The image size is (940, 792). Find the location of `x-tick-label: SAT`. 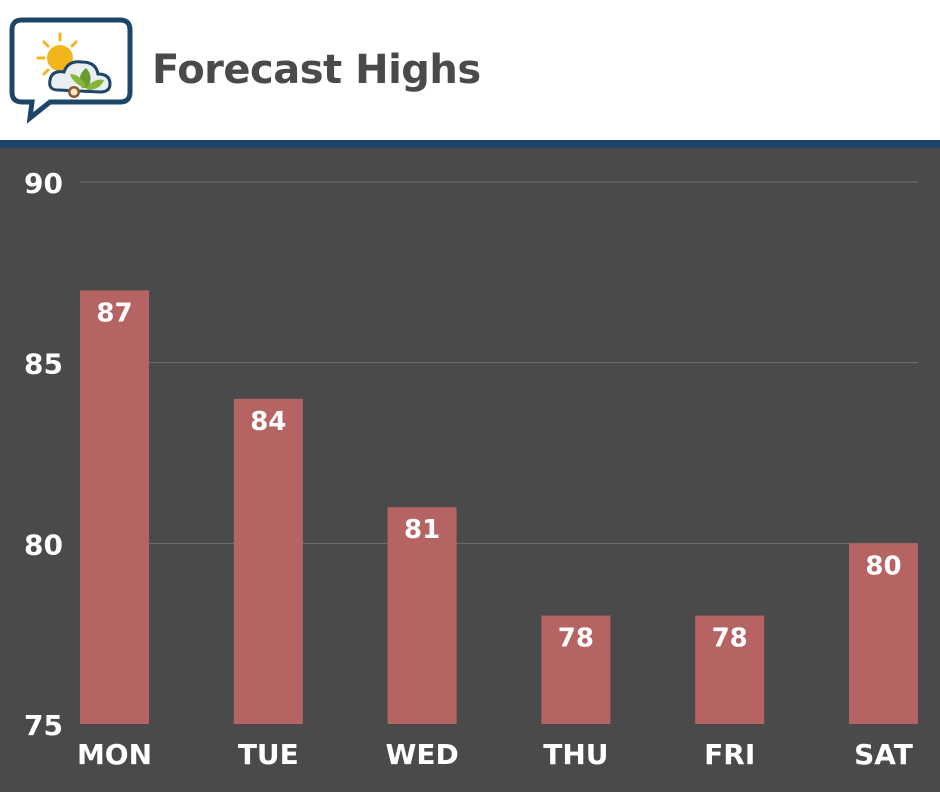

x-tick-label: SAT is located at coordinates (883, 754).